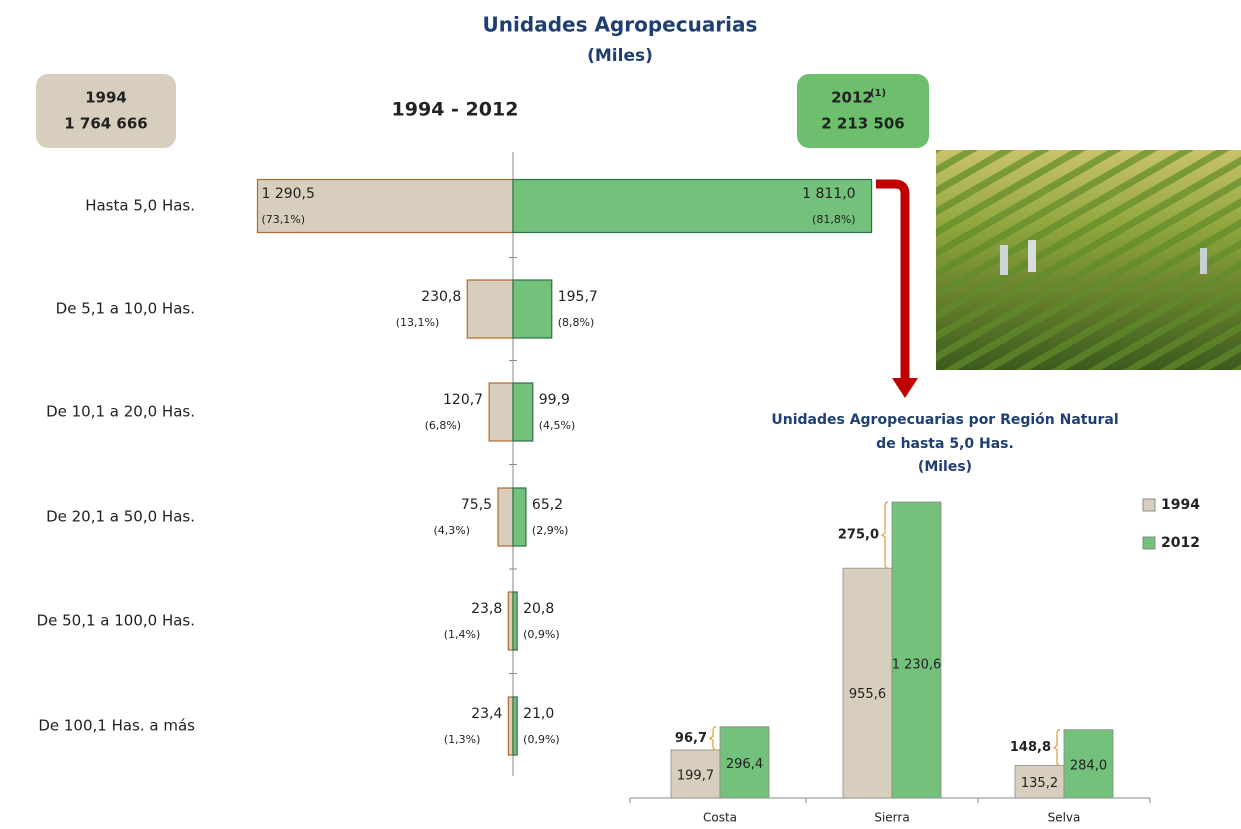  What do you see at coordinates (1039, 783) in the screenshot?
I see `value-label: 135,2` at bounding box center [1039, 783].